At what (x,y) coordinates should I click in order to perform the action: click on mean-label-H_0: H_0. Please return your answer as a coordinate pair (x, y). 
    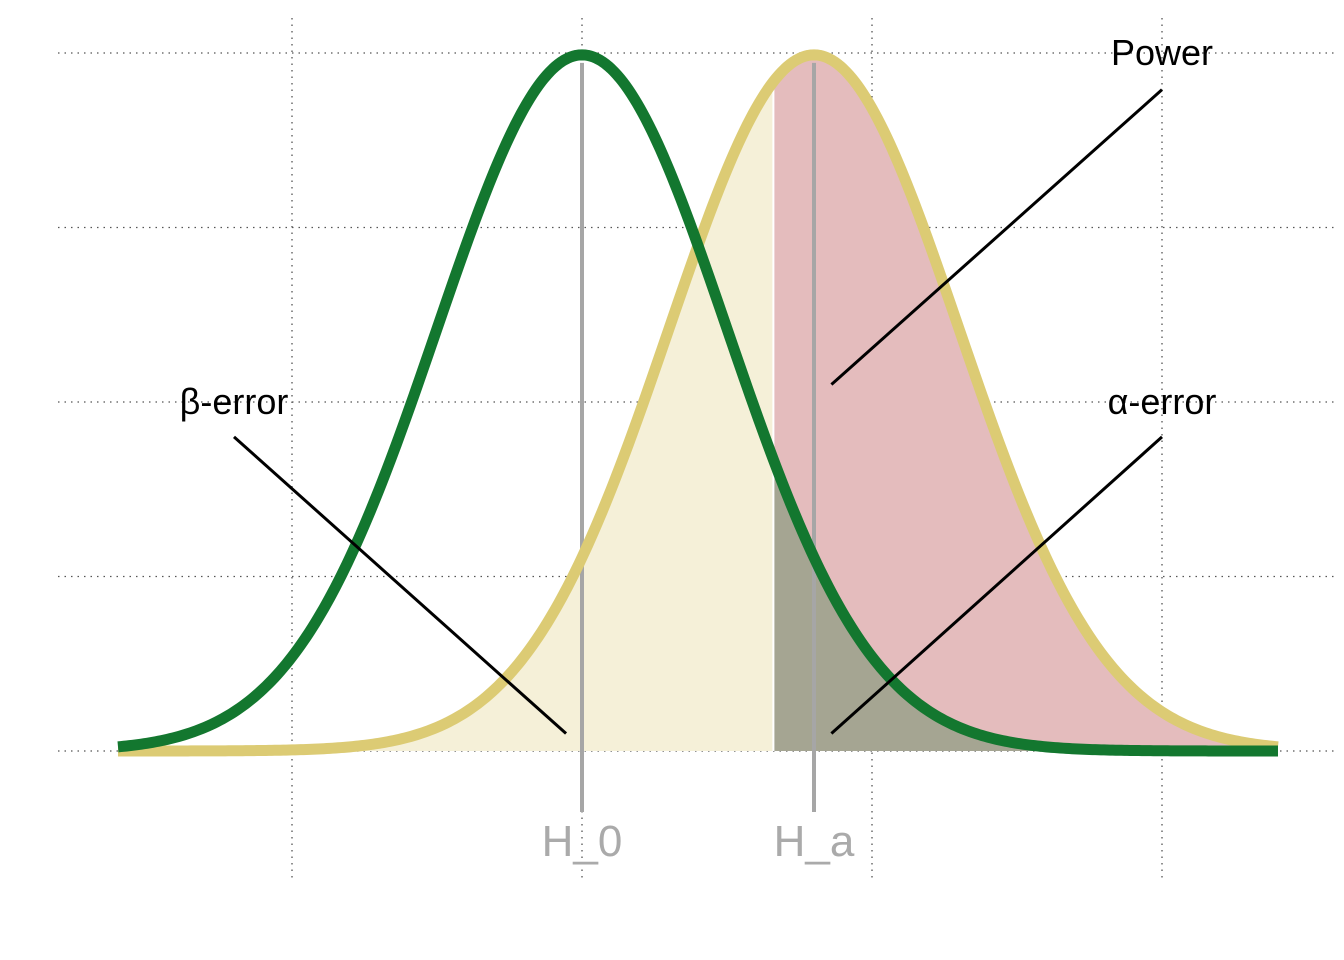
    Looking at the image, I should click on (582, 841).